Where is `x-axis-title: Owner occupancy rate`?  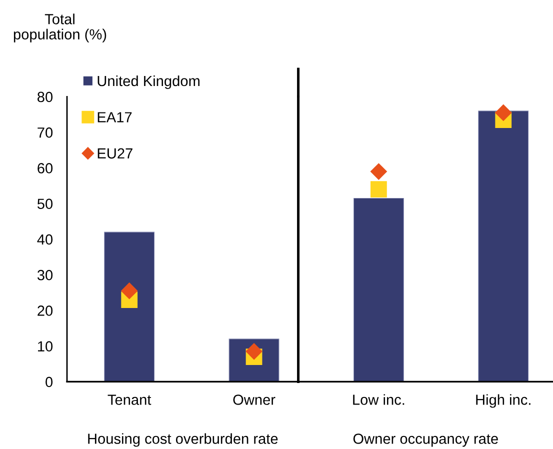
x-axis-title: Owner occupancy rate is located at coordinates (425, 440).